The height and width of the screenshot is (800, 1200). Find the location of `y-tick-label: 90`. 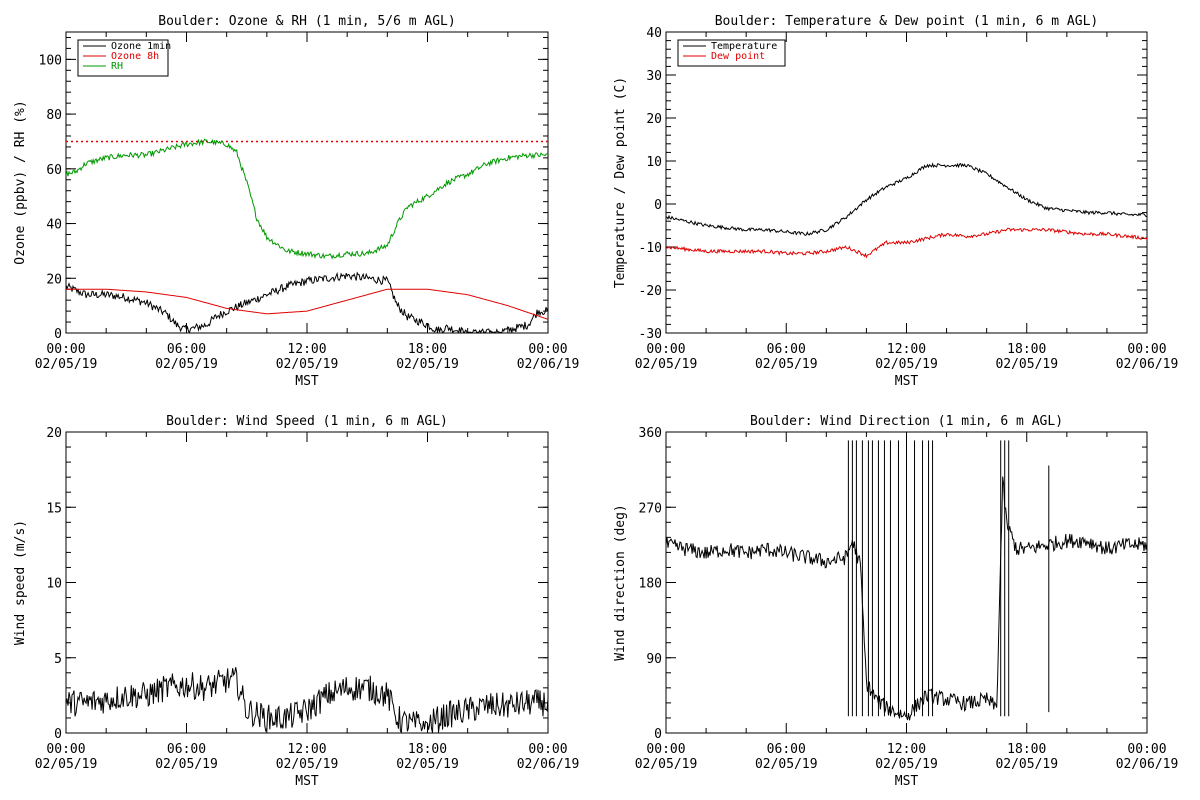

y-tick-label: 90 is located at coordinates (654, 659).